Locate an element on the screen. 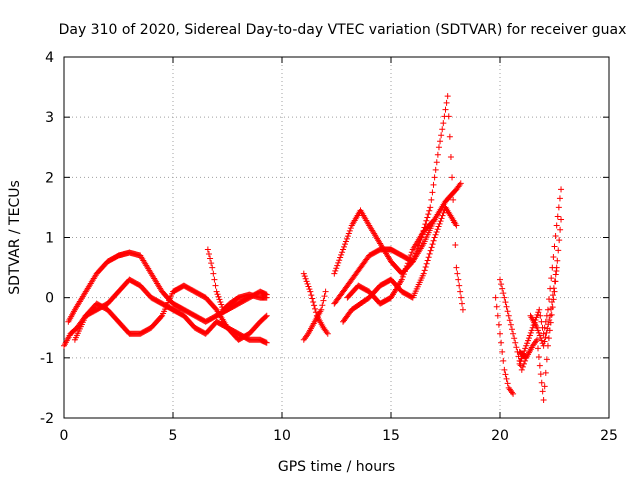 This screenshot has width=640, height=480. series-s3 is located at coordinates (170, 312).